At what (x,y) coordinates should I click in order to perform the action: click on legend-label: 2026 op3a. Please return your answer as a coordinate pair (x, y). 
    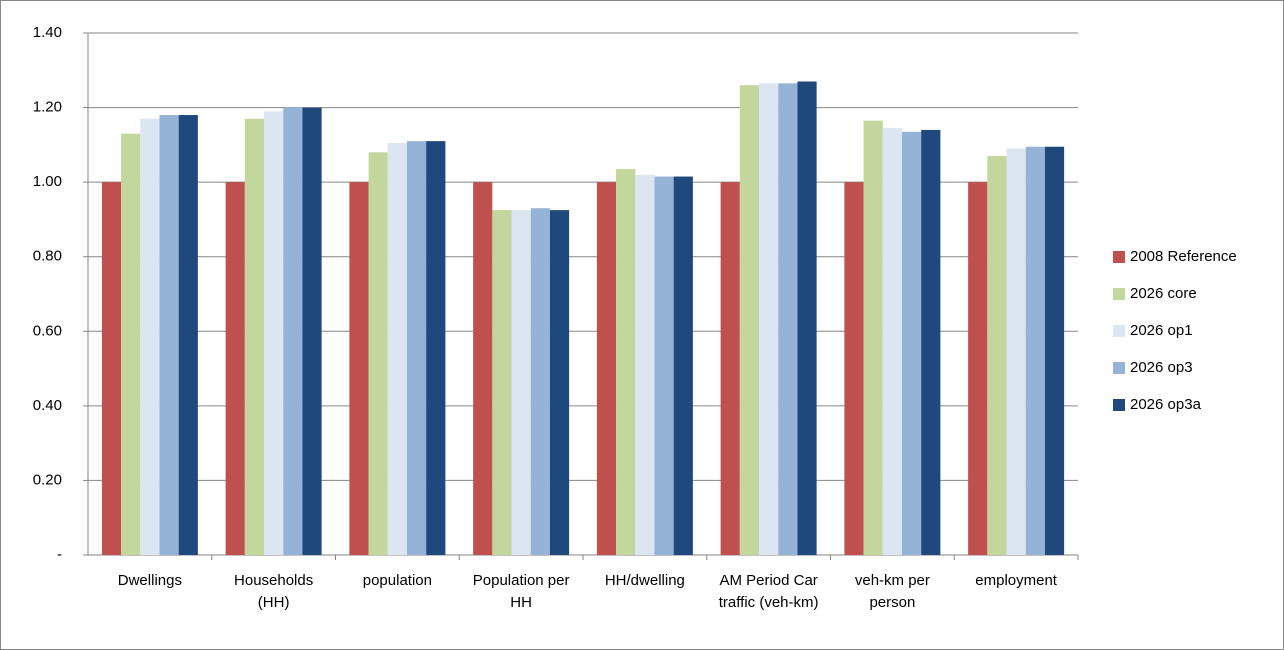
    Looking at the image, I should click on (1166, 404).